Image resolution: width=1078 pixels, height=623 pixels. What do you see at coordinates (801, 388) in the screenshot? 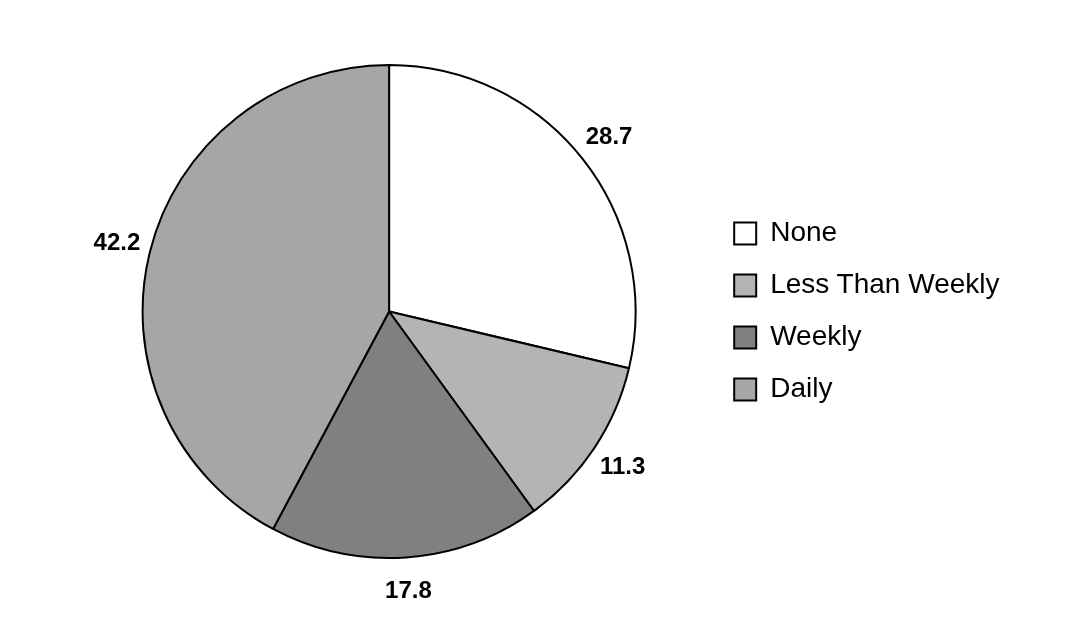
I see `legend-label: Daily` at bounding box center [801, 388].